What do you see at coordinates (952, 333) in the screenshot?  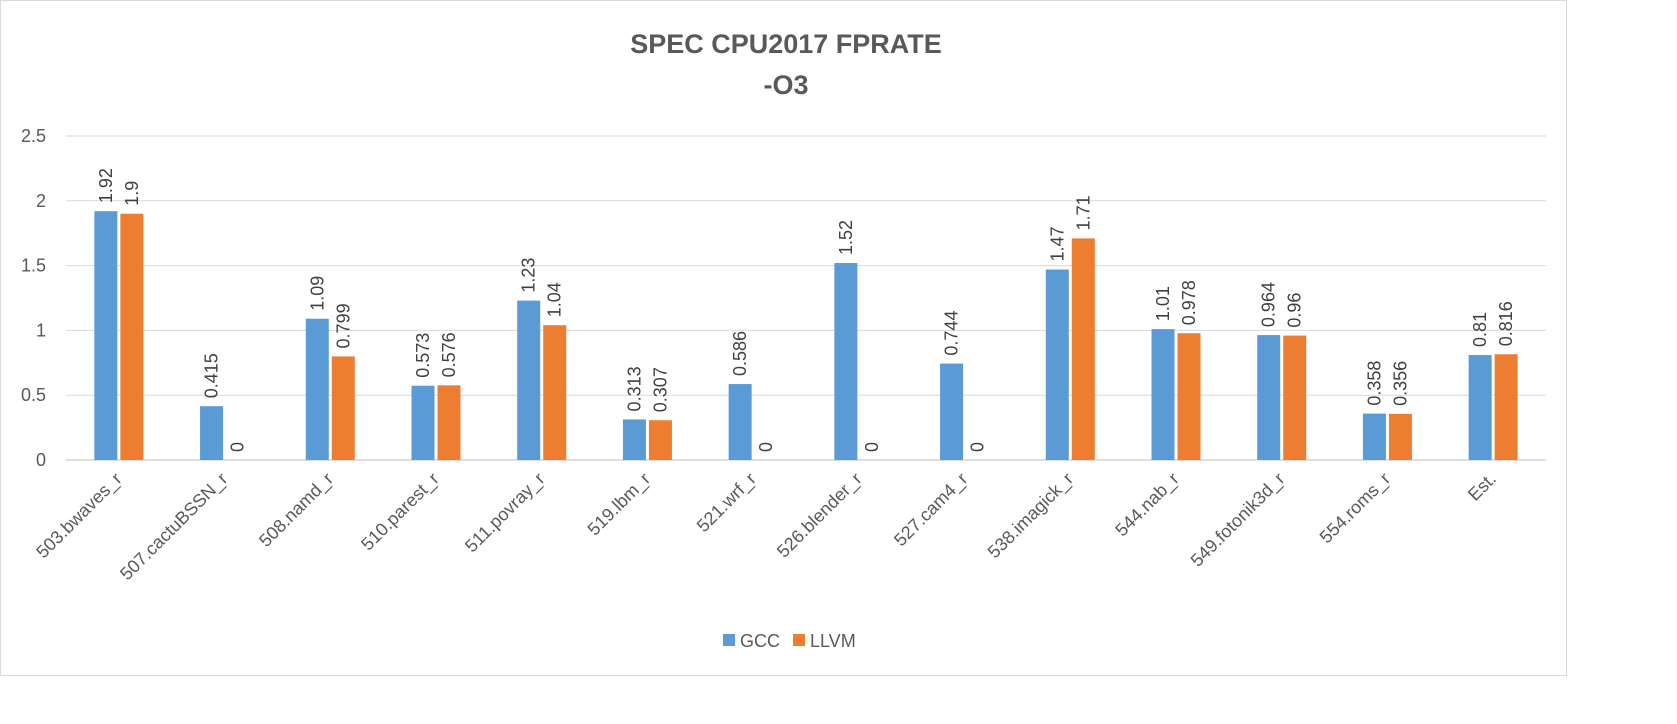 I see `data-label: 0.744` at bounding box center [952, 333].